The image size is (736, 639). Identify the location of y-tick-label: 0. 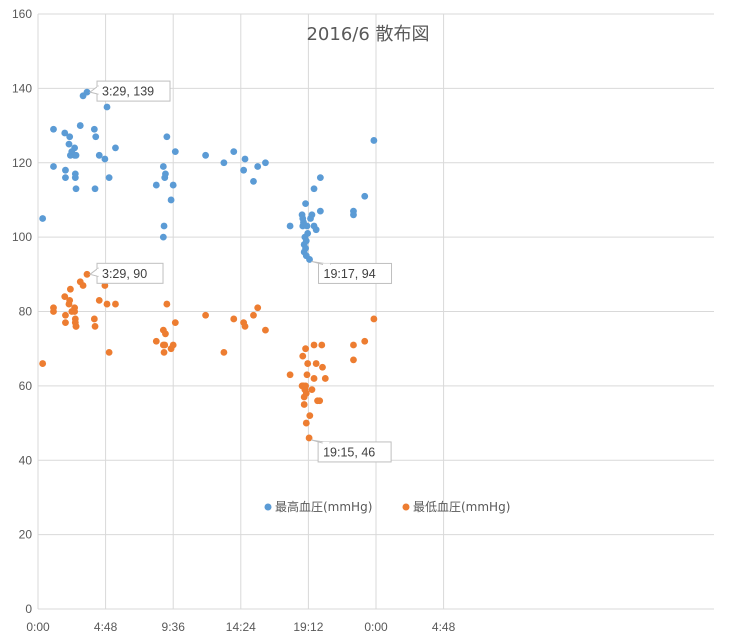
(28, 609).